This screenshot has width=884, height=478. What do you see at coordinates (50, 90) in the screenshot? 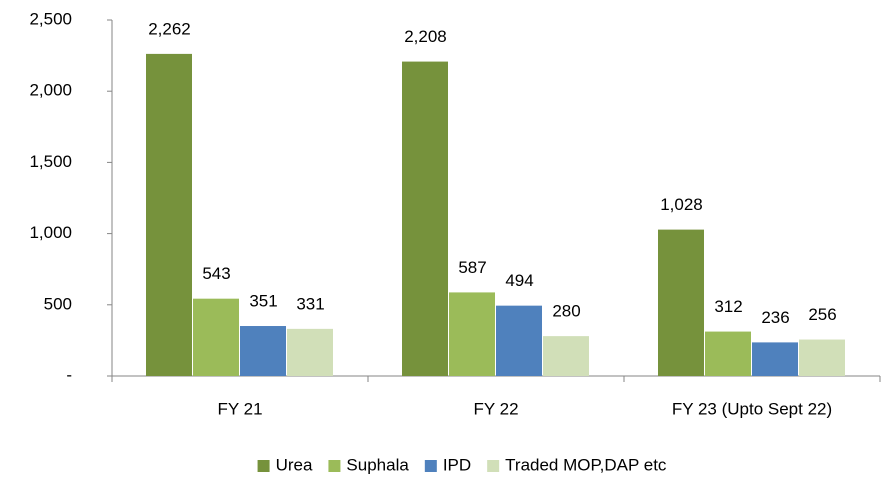
I see `y-tick-label: 2,000` at bounding box center [50, 90].